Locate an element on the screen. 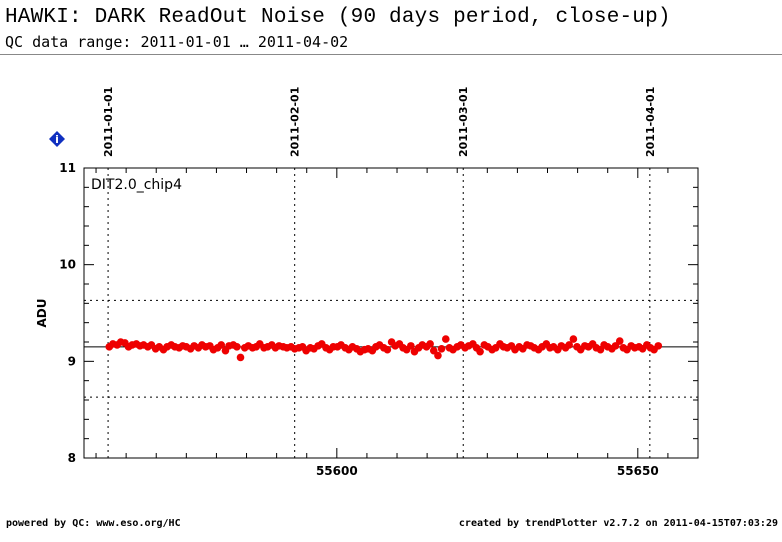 Image resolution: width=782 pixels, height=542 pixels. date-marker-label-1: 2011-02-01 is located at coordinates (295, 122).